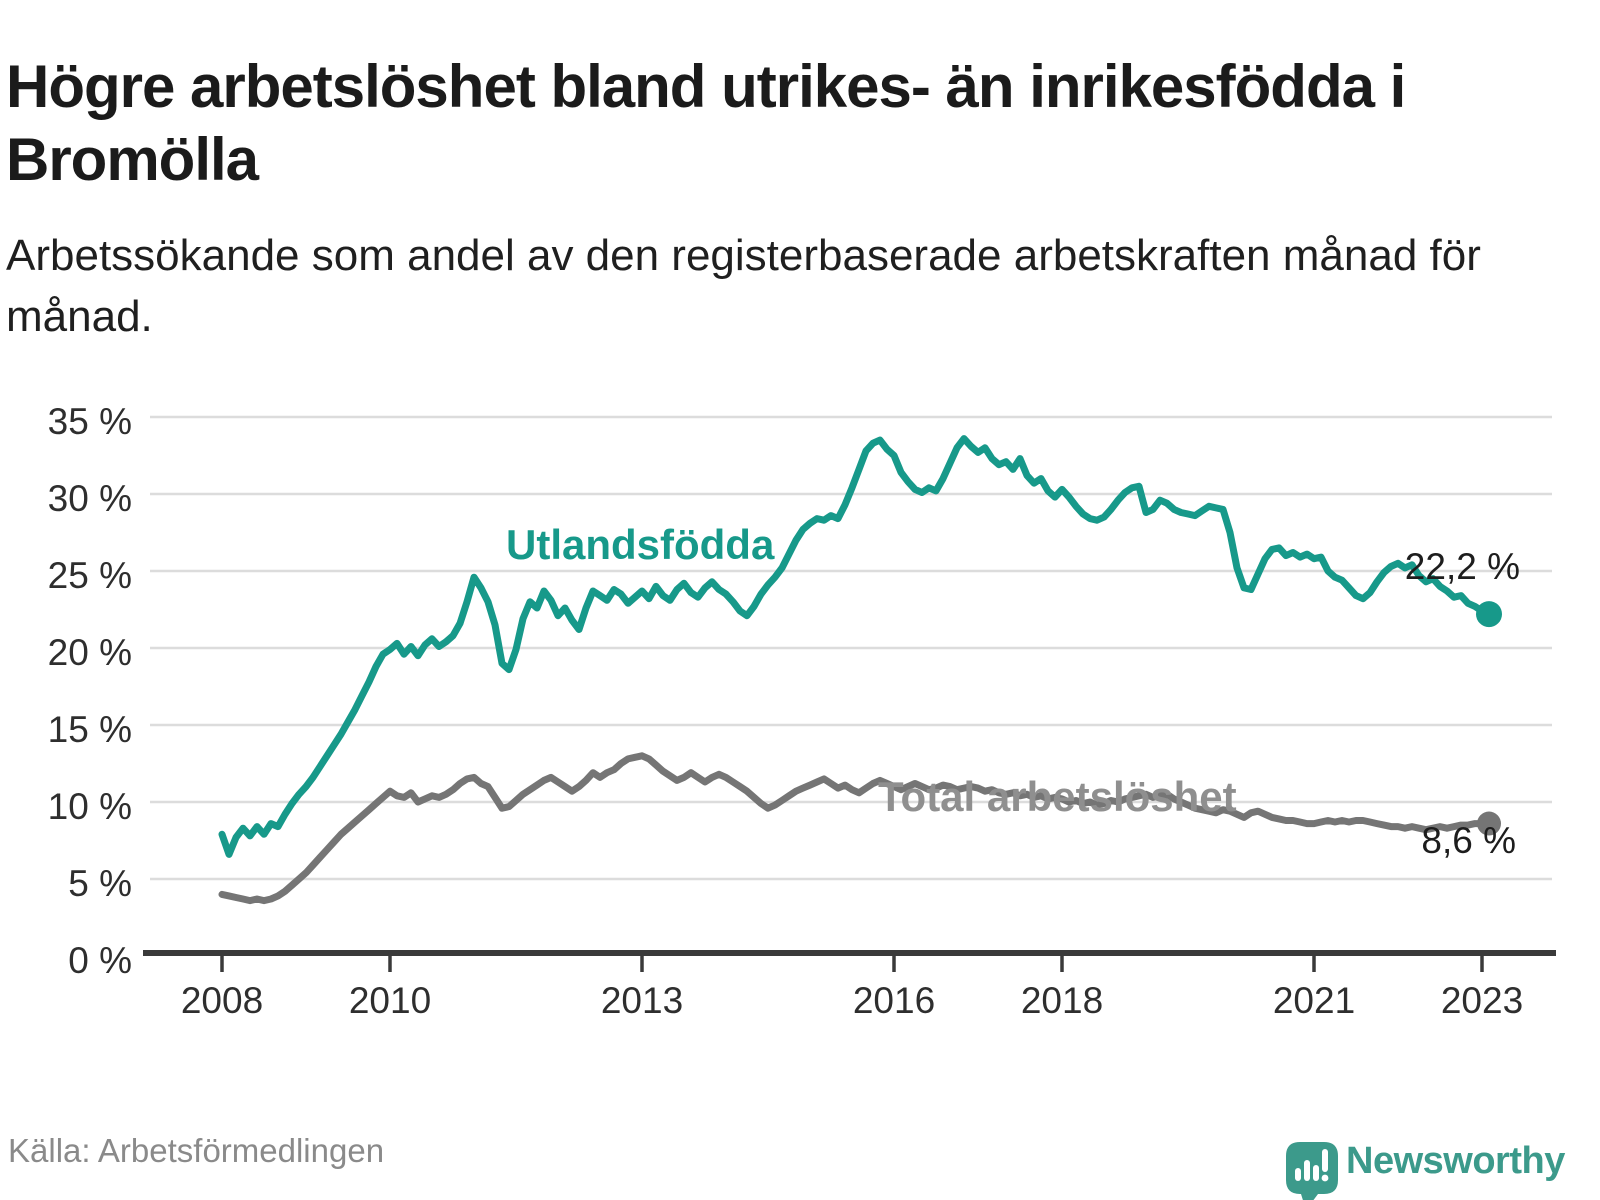  Describe the element at coordinates (849, 961) in the screenshot. I see `x-axis-group` at that location.